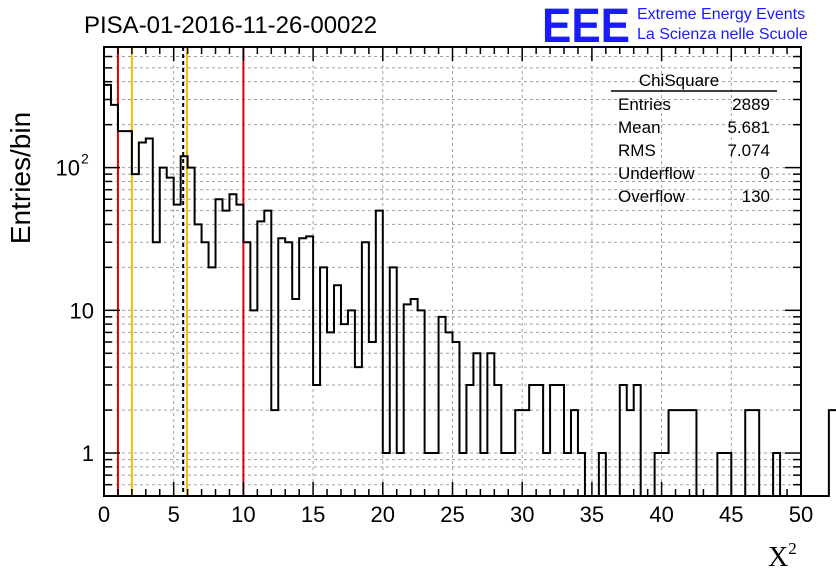 The height and width of the screenshot is (572, 836). Describe the element at coordinates (756, 196) in the screenshot. I see `stats-row-value: 130` at that location.